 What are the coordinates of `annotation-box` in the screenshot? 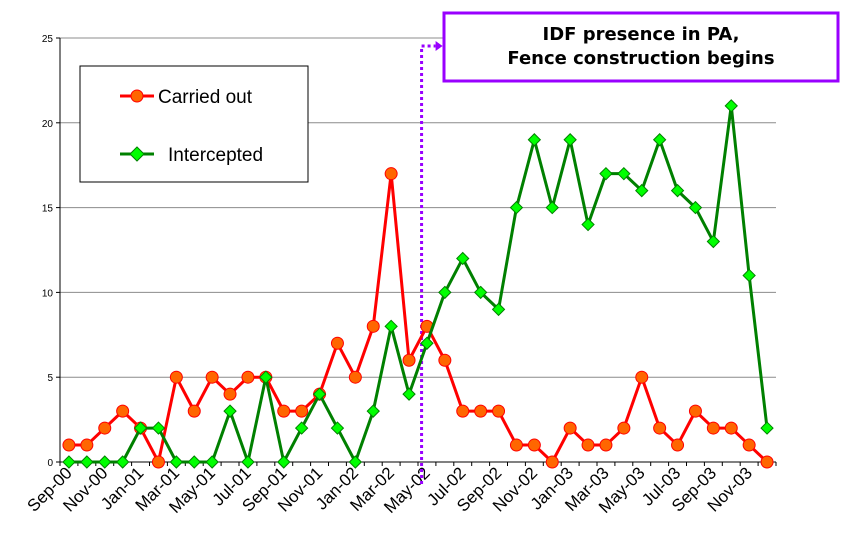 It's located at (641, 47).